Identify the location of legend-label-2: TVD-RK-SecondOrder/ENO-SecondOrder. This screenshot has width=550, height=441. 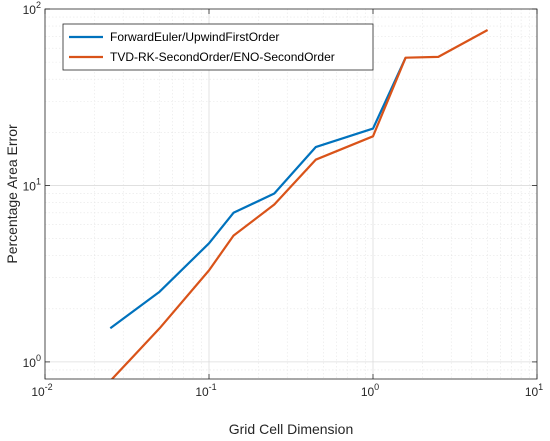
(222, 57).